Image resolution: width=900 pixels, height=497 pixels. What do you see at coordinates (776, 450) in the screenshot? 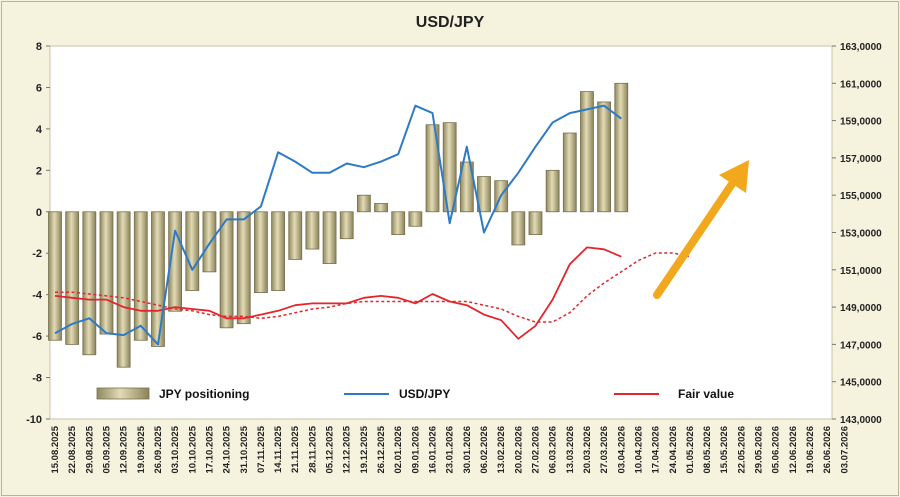
I see `x-tick-label: 05.06.2026` at bounding box center [776, 450].